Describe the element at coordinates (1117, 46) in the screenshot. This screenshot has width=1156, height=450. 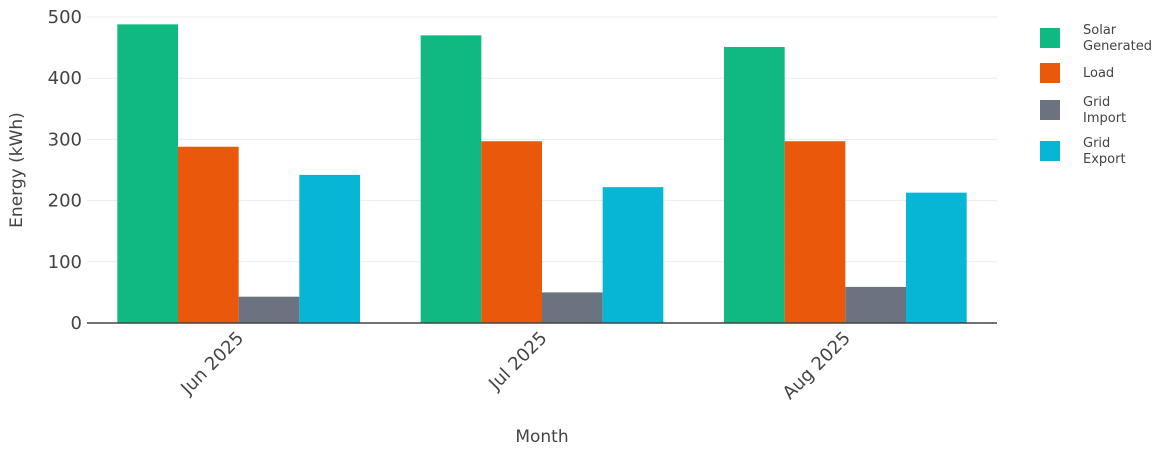
I see `legend-label: Generated` at that location.